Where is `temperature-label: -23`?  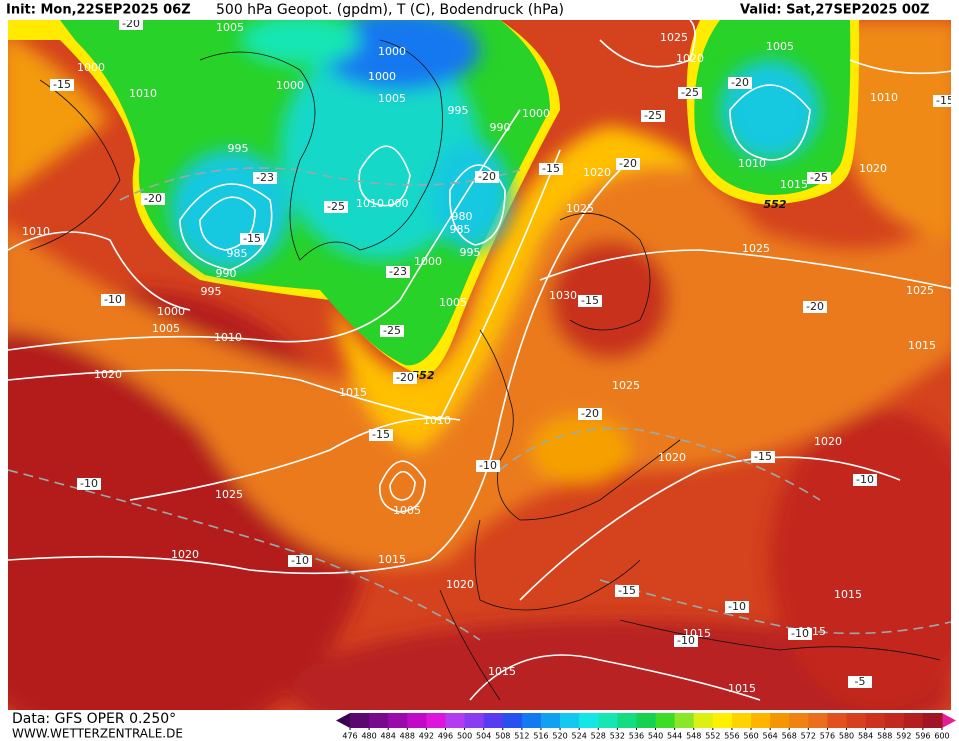
temperature-label: -23 is located at coordinates (398, 271).